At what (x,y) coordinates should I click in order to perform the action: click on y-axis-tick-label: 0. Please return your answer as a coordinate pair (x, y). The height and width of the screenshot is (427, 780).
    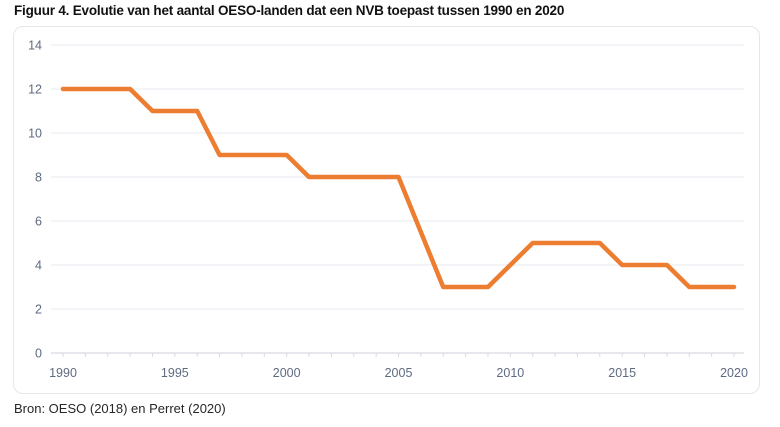
    Looking at the image, I should click on (38, 354).